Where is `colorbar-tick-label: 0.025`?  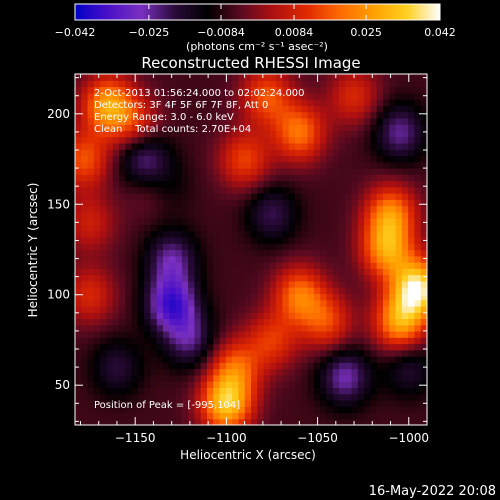 colorbar-tick-label: 0.025 is located at coordinates (366, 32).